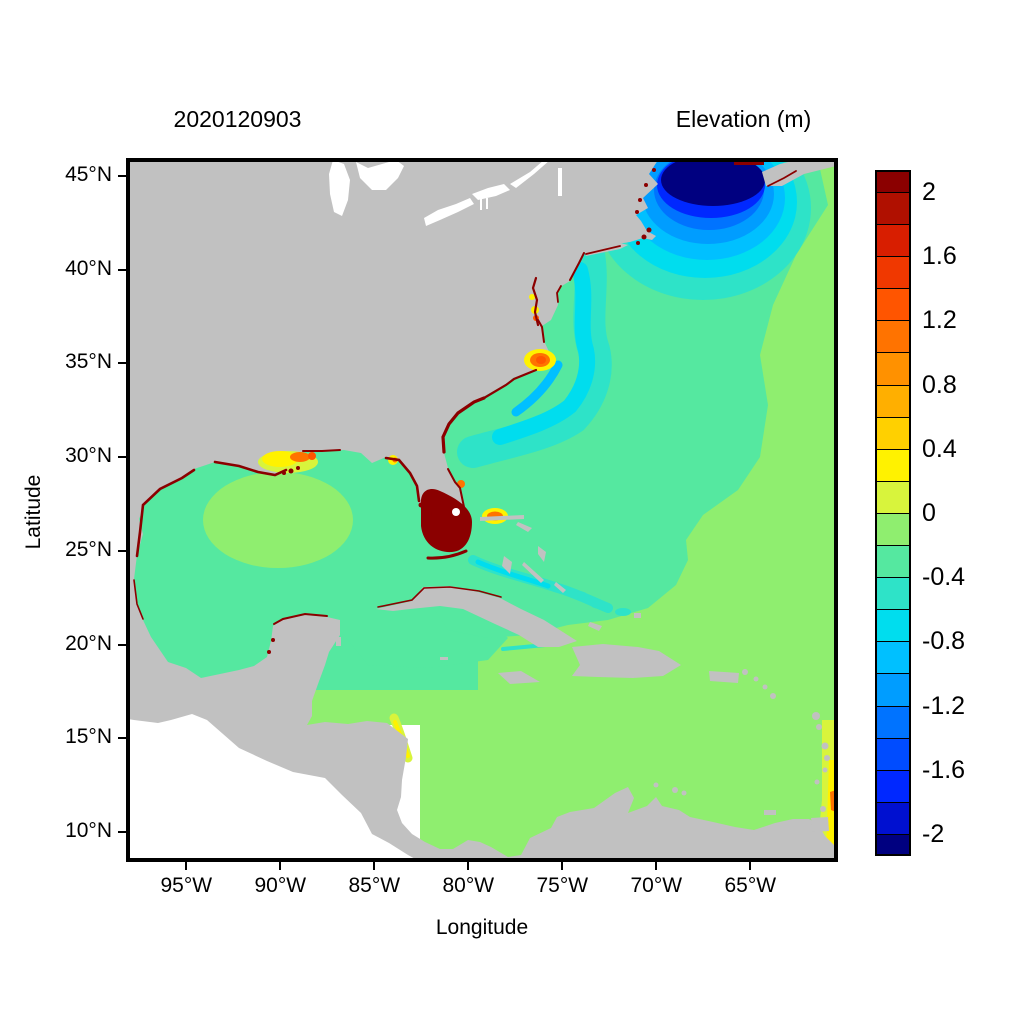  What do you see at coordinates (939, 384) in the screenshot?
I see `colorbar-tick-label: 0.8` at bounding box center [939, 384].